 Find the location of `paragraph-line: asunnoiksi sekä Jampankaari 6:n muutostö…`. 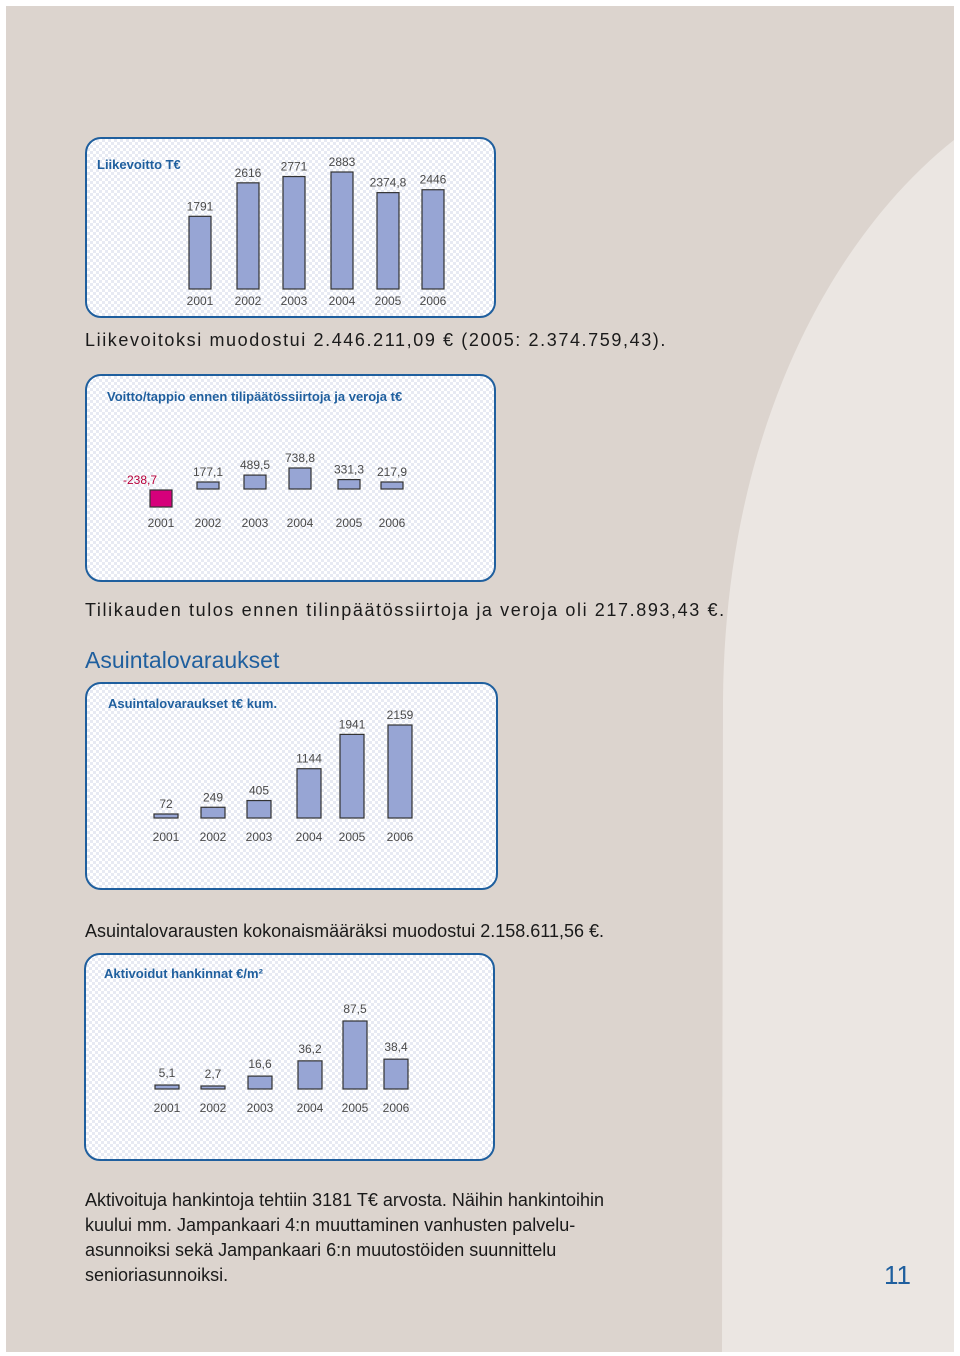

paragraph-line: asunnoiksi sekä Jampankaari 6:n muutostö… is located at coordinates (321, 1250).